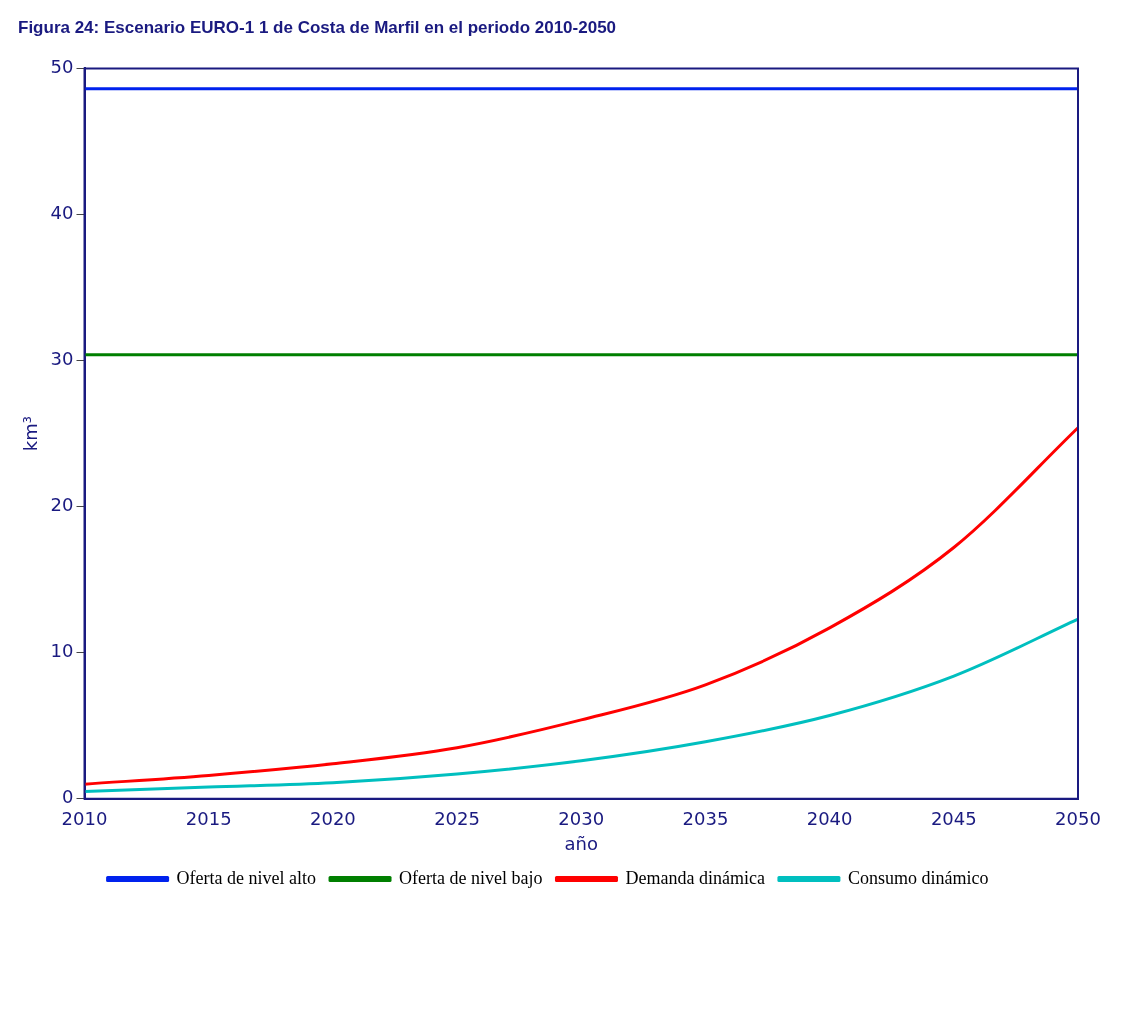 This screenshot has height=1014, width=1123. What do you see at coordinates (62, 67) in the screenshot?
I see `y-tick-label: 50` at bounding box center [62, 67].